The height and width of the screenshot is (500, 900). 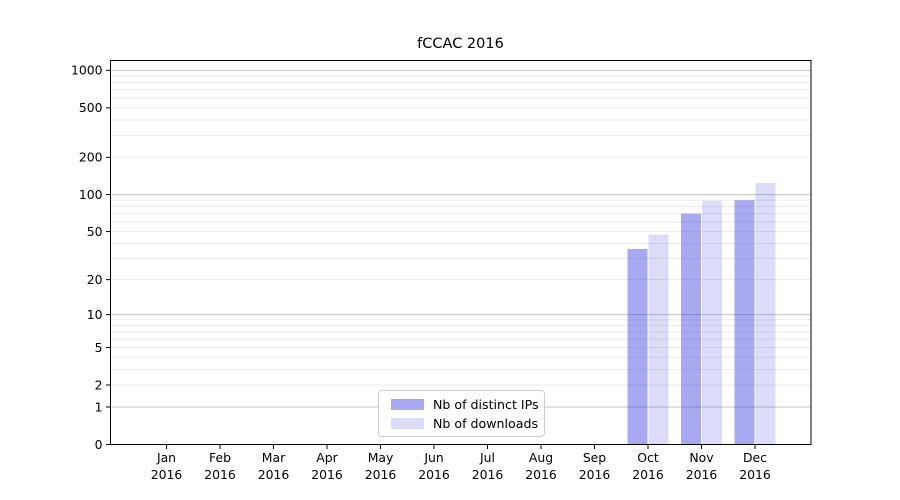 I want to click on legend-label-distinct-ips: Nb of distinct IPs, so click(x=486, y=404).